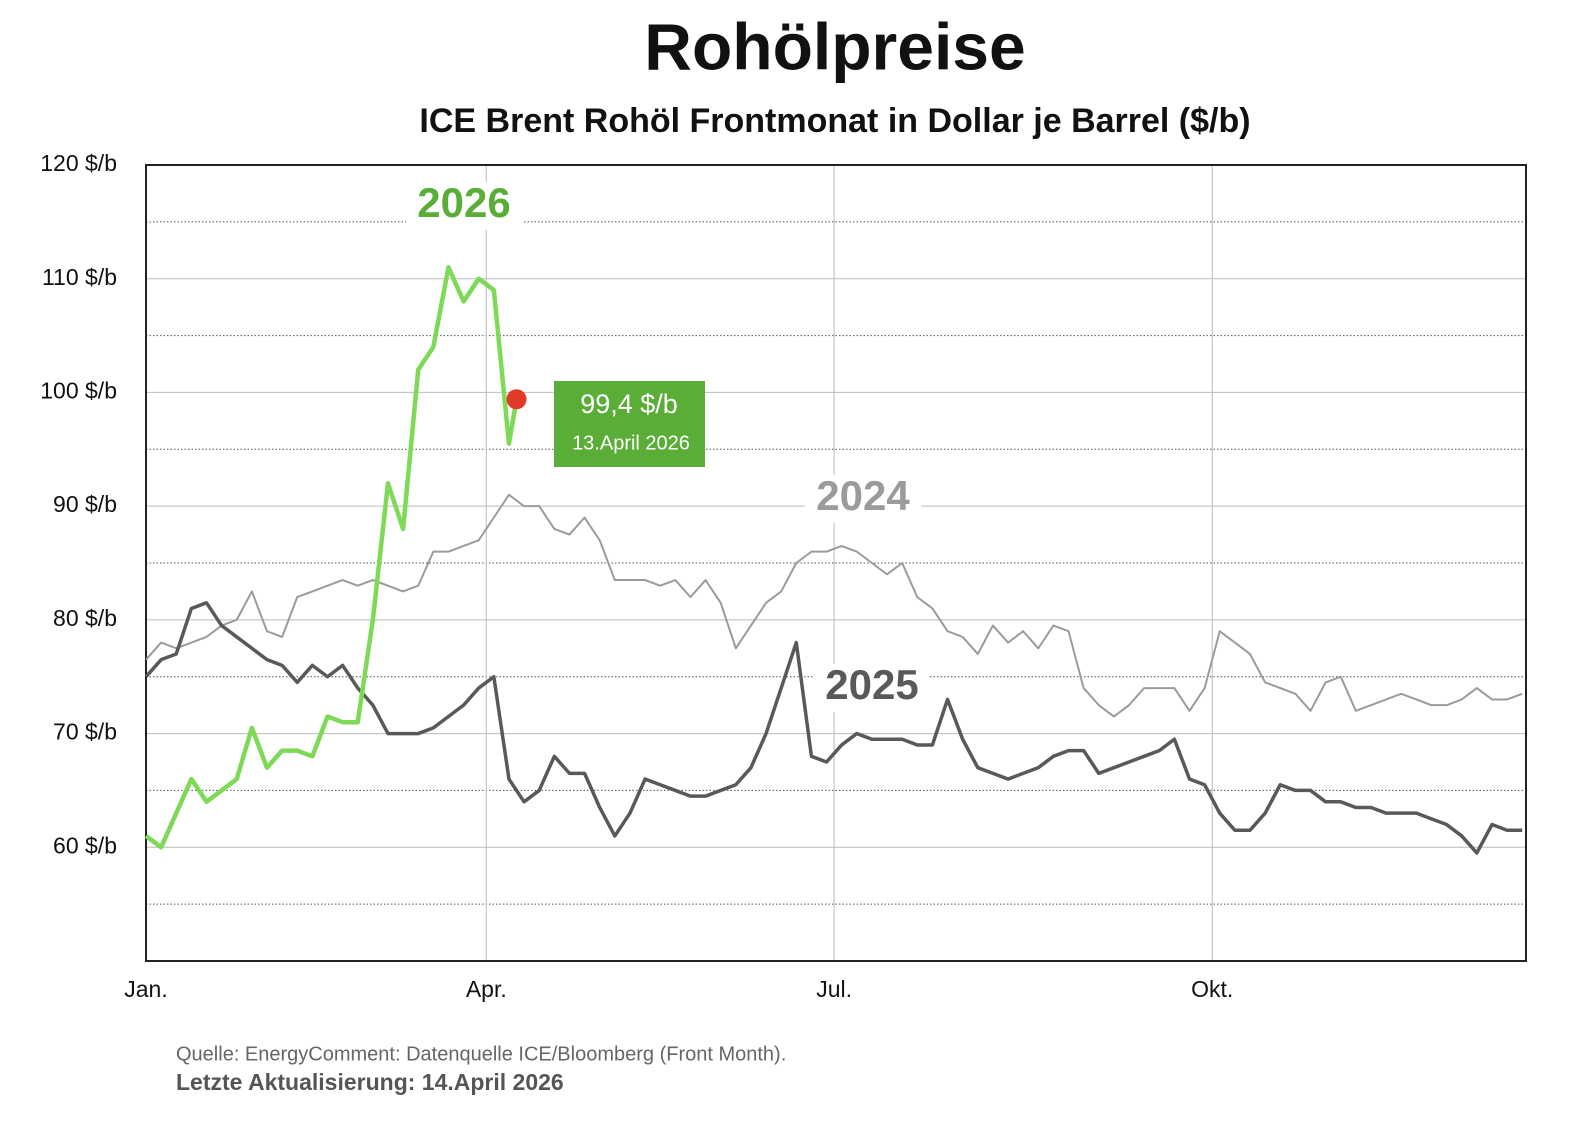 The height and width of the screenshot is (1126, 1584). I want to click on chart-title: Rohölpreise, so click(834, 46).